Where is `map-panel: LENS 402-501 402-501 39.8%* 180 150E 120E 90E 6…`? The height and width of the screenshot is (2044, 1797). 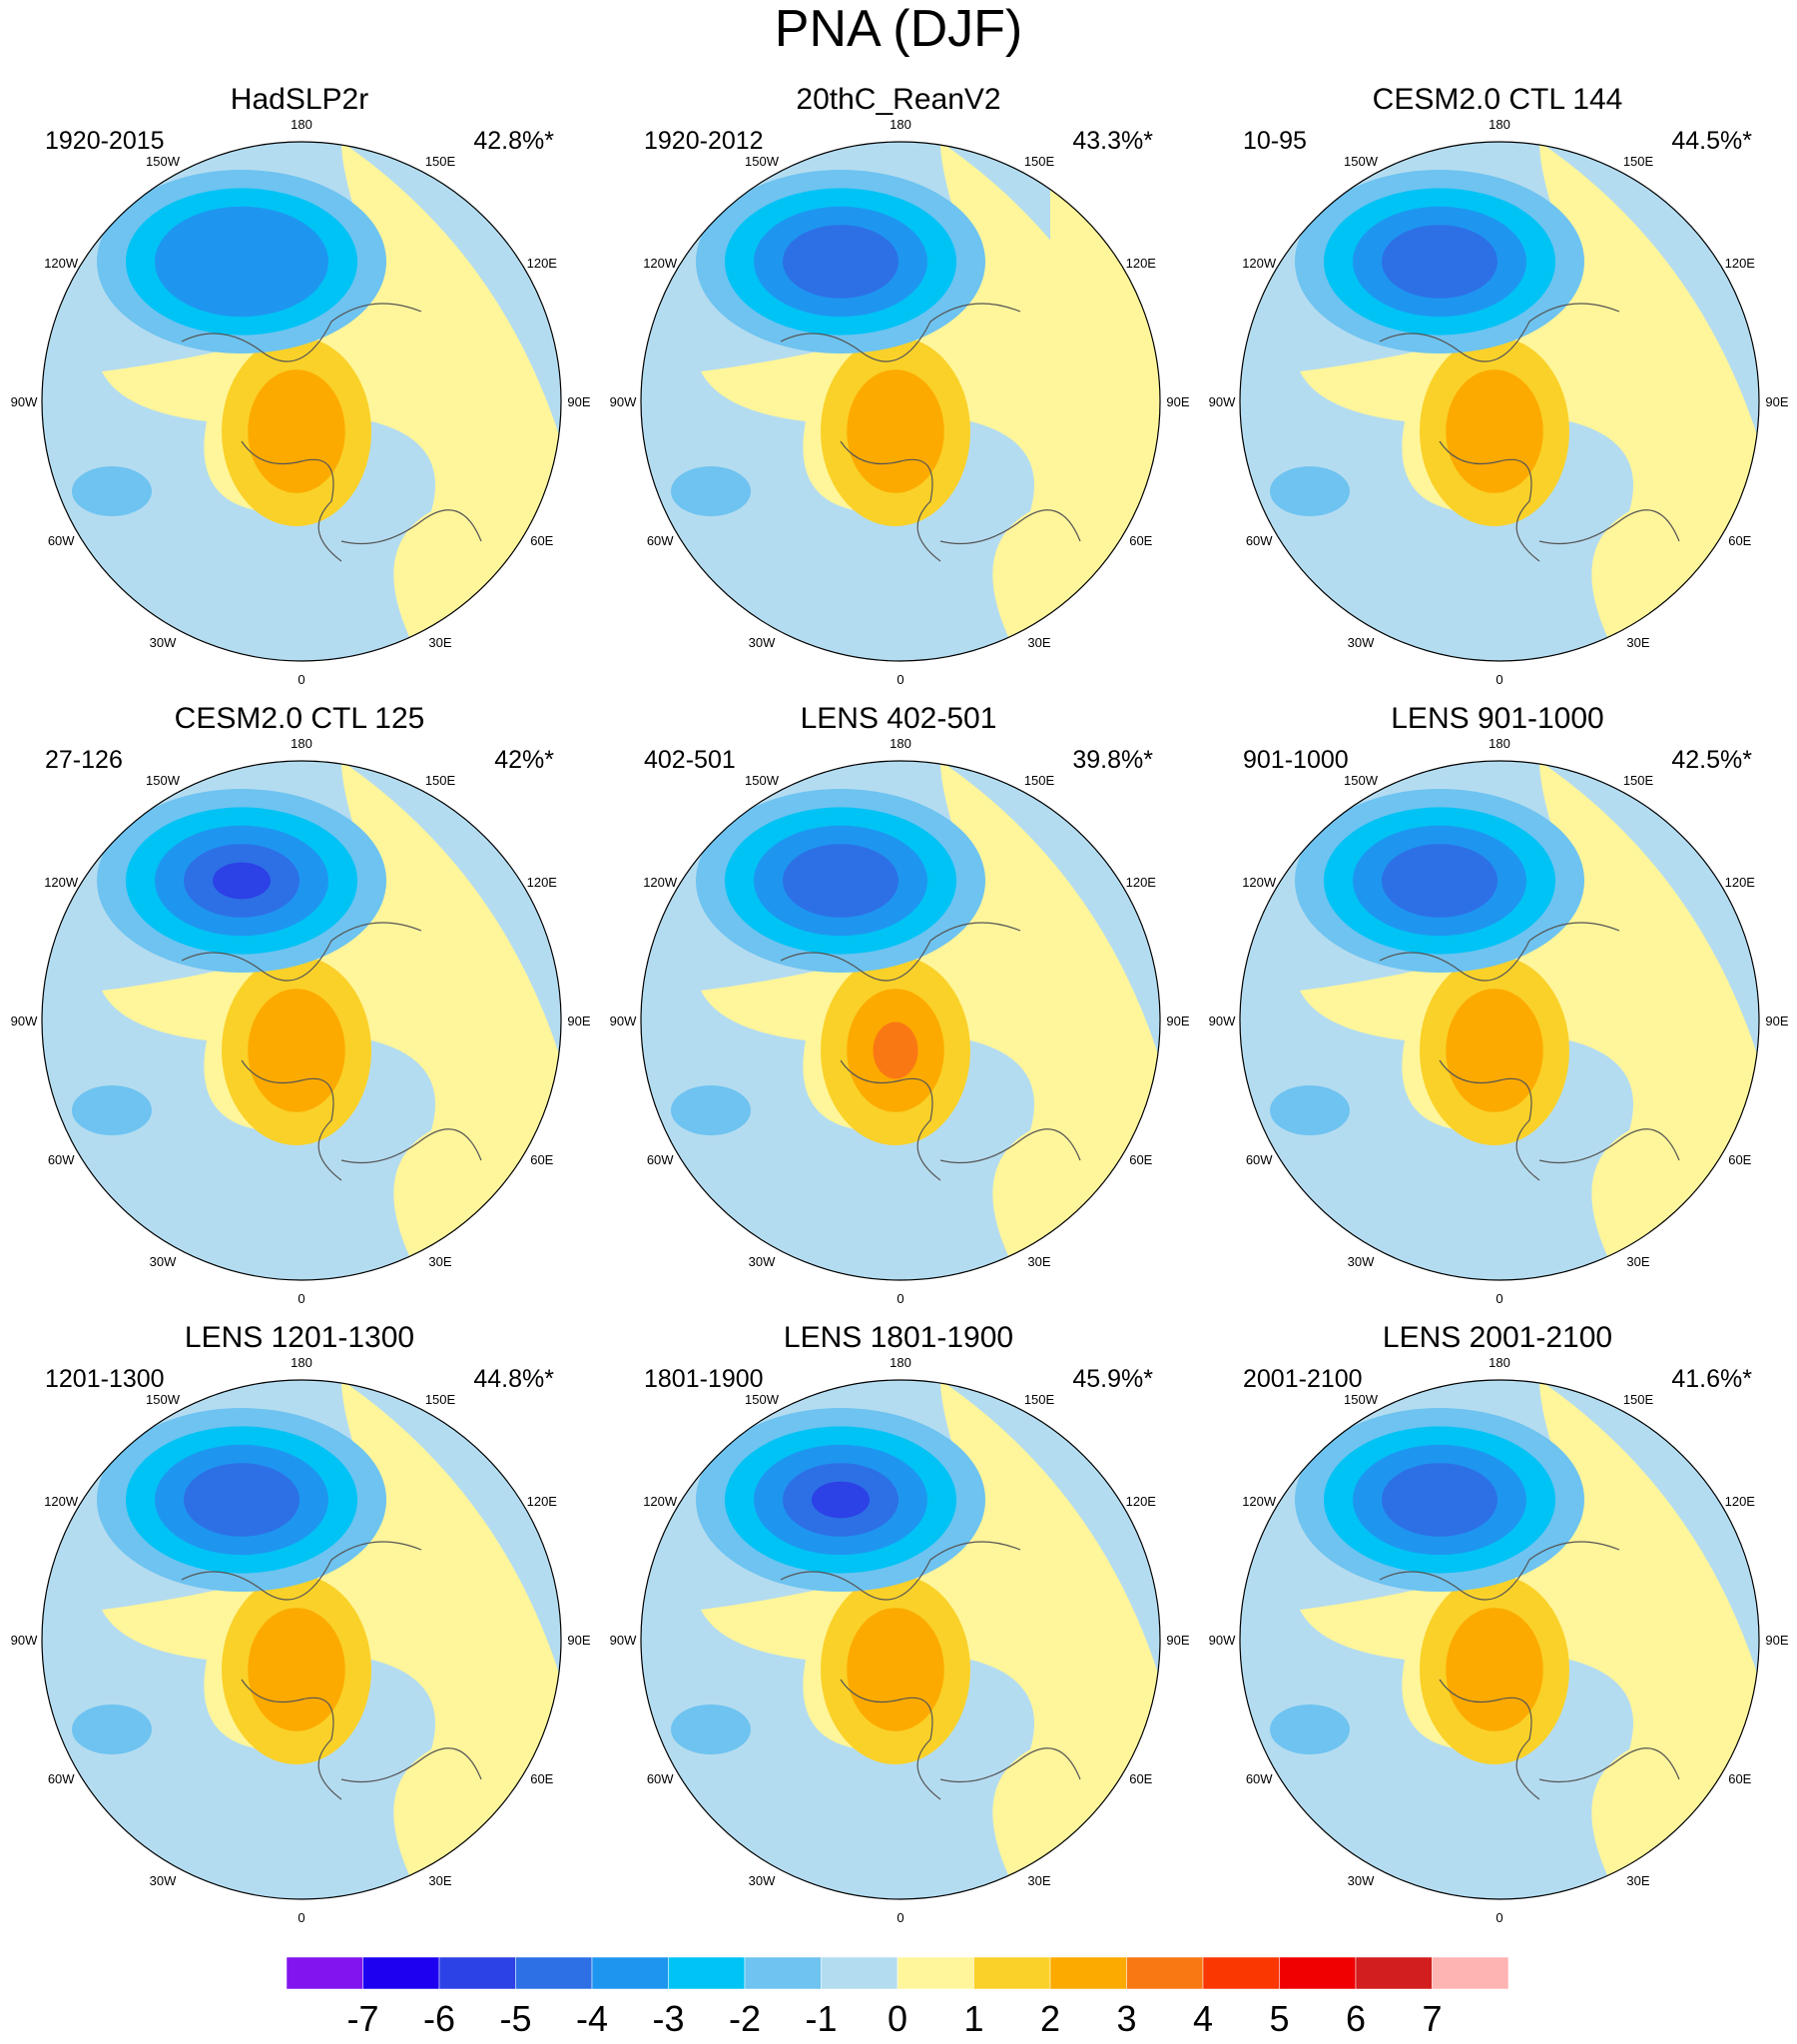 map-panel: LENS 402-501 402-501 39.8%* 180 150E 120E 90E 6… is located at coordinates (898, 1008).